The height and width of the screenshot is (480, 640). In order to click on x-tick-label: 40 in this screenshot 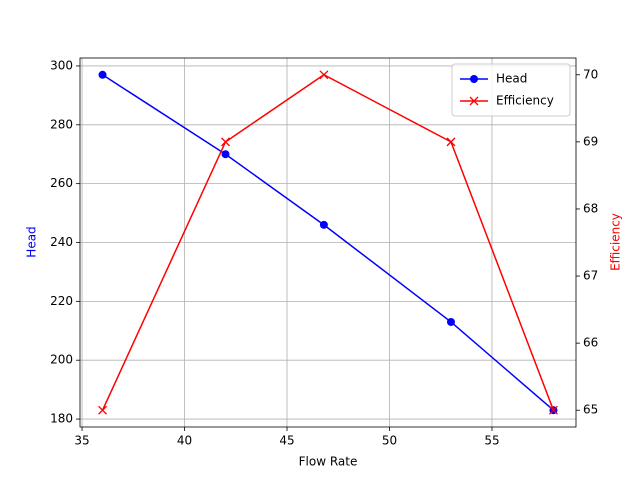, I will do `click(184, 441)`.